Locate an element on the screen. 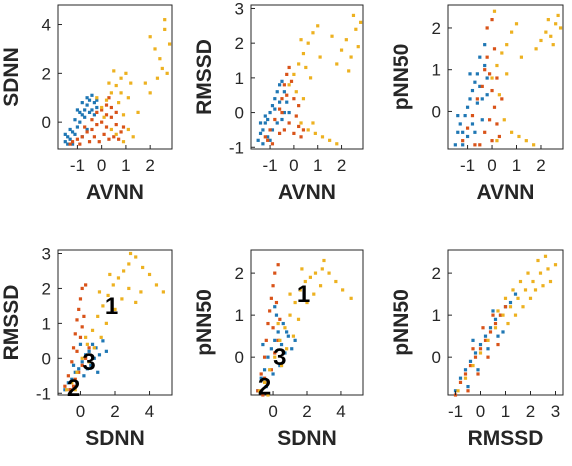 The height and width of the screenshot is (466, 572). x-tick-label: -1 is located at coordinates (77, 165).